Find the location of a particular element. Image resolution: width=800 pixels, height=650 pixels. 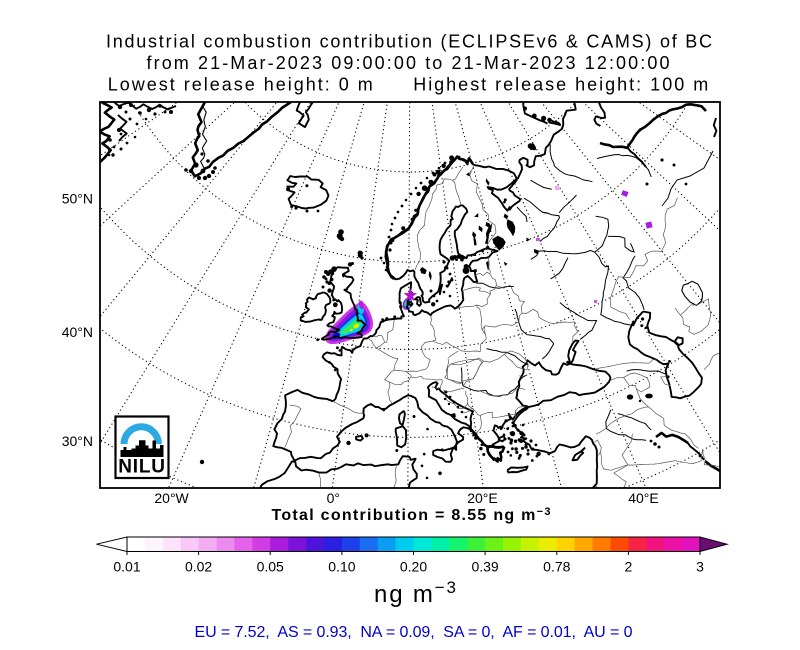

svg-text: 2 is located at coordinates (629, 567).